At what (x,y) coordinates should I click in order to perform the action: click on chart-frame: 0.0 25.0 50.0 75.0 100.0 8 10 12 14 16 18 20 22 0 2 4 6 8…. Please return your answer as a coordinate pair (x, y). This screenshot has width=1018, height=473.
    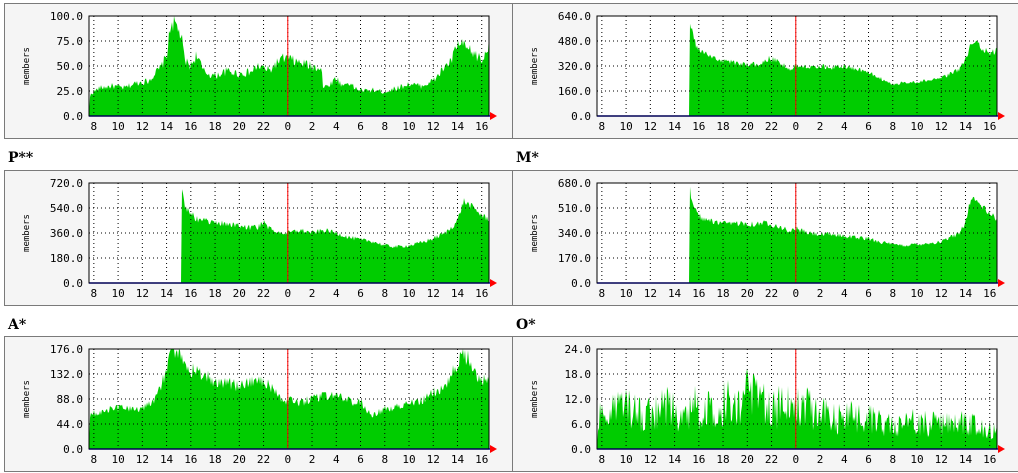
    Looking at the image, I should click on (259, 71).